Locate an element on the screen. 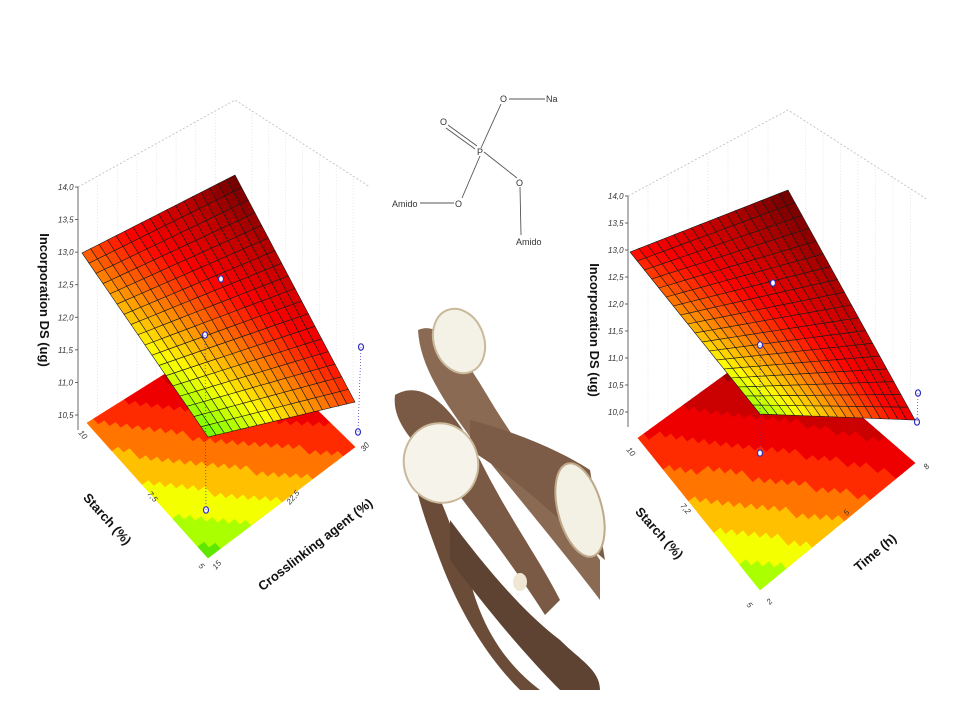  cassava-photo is located at coordinates (500, 498).